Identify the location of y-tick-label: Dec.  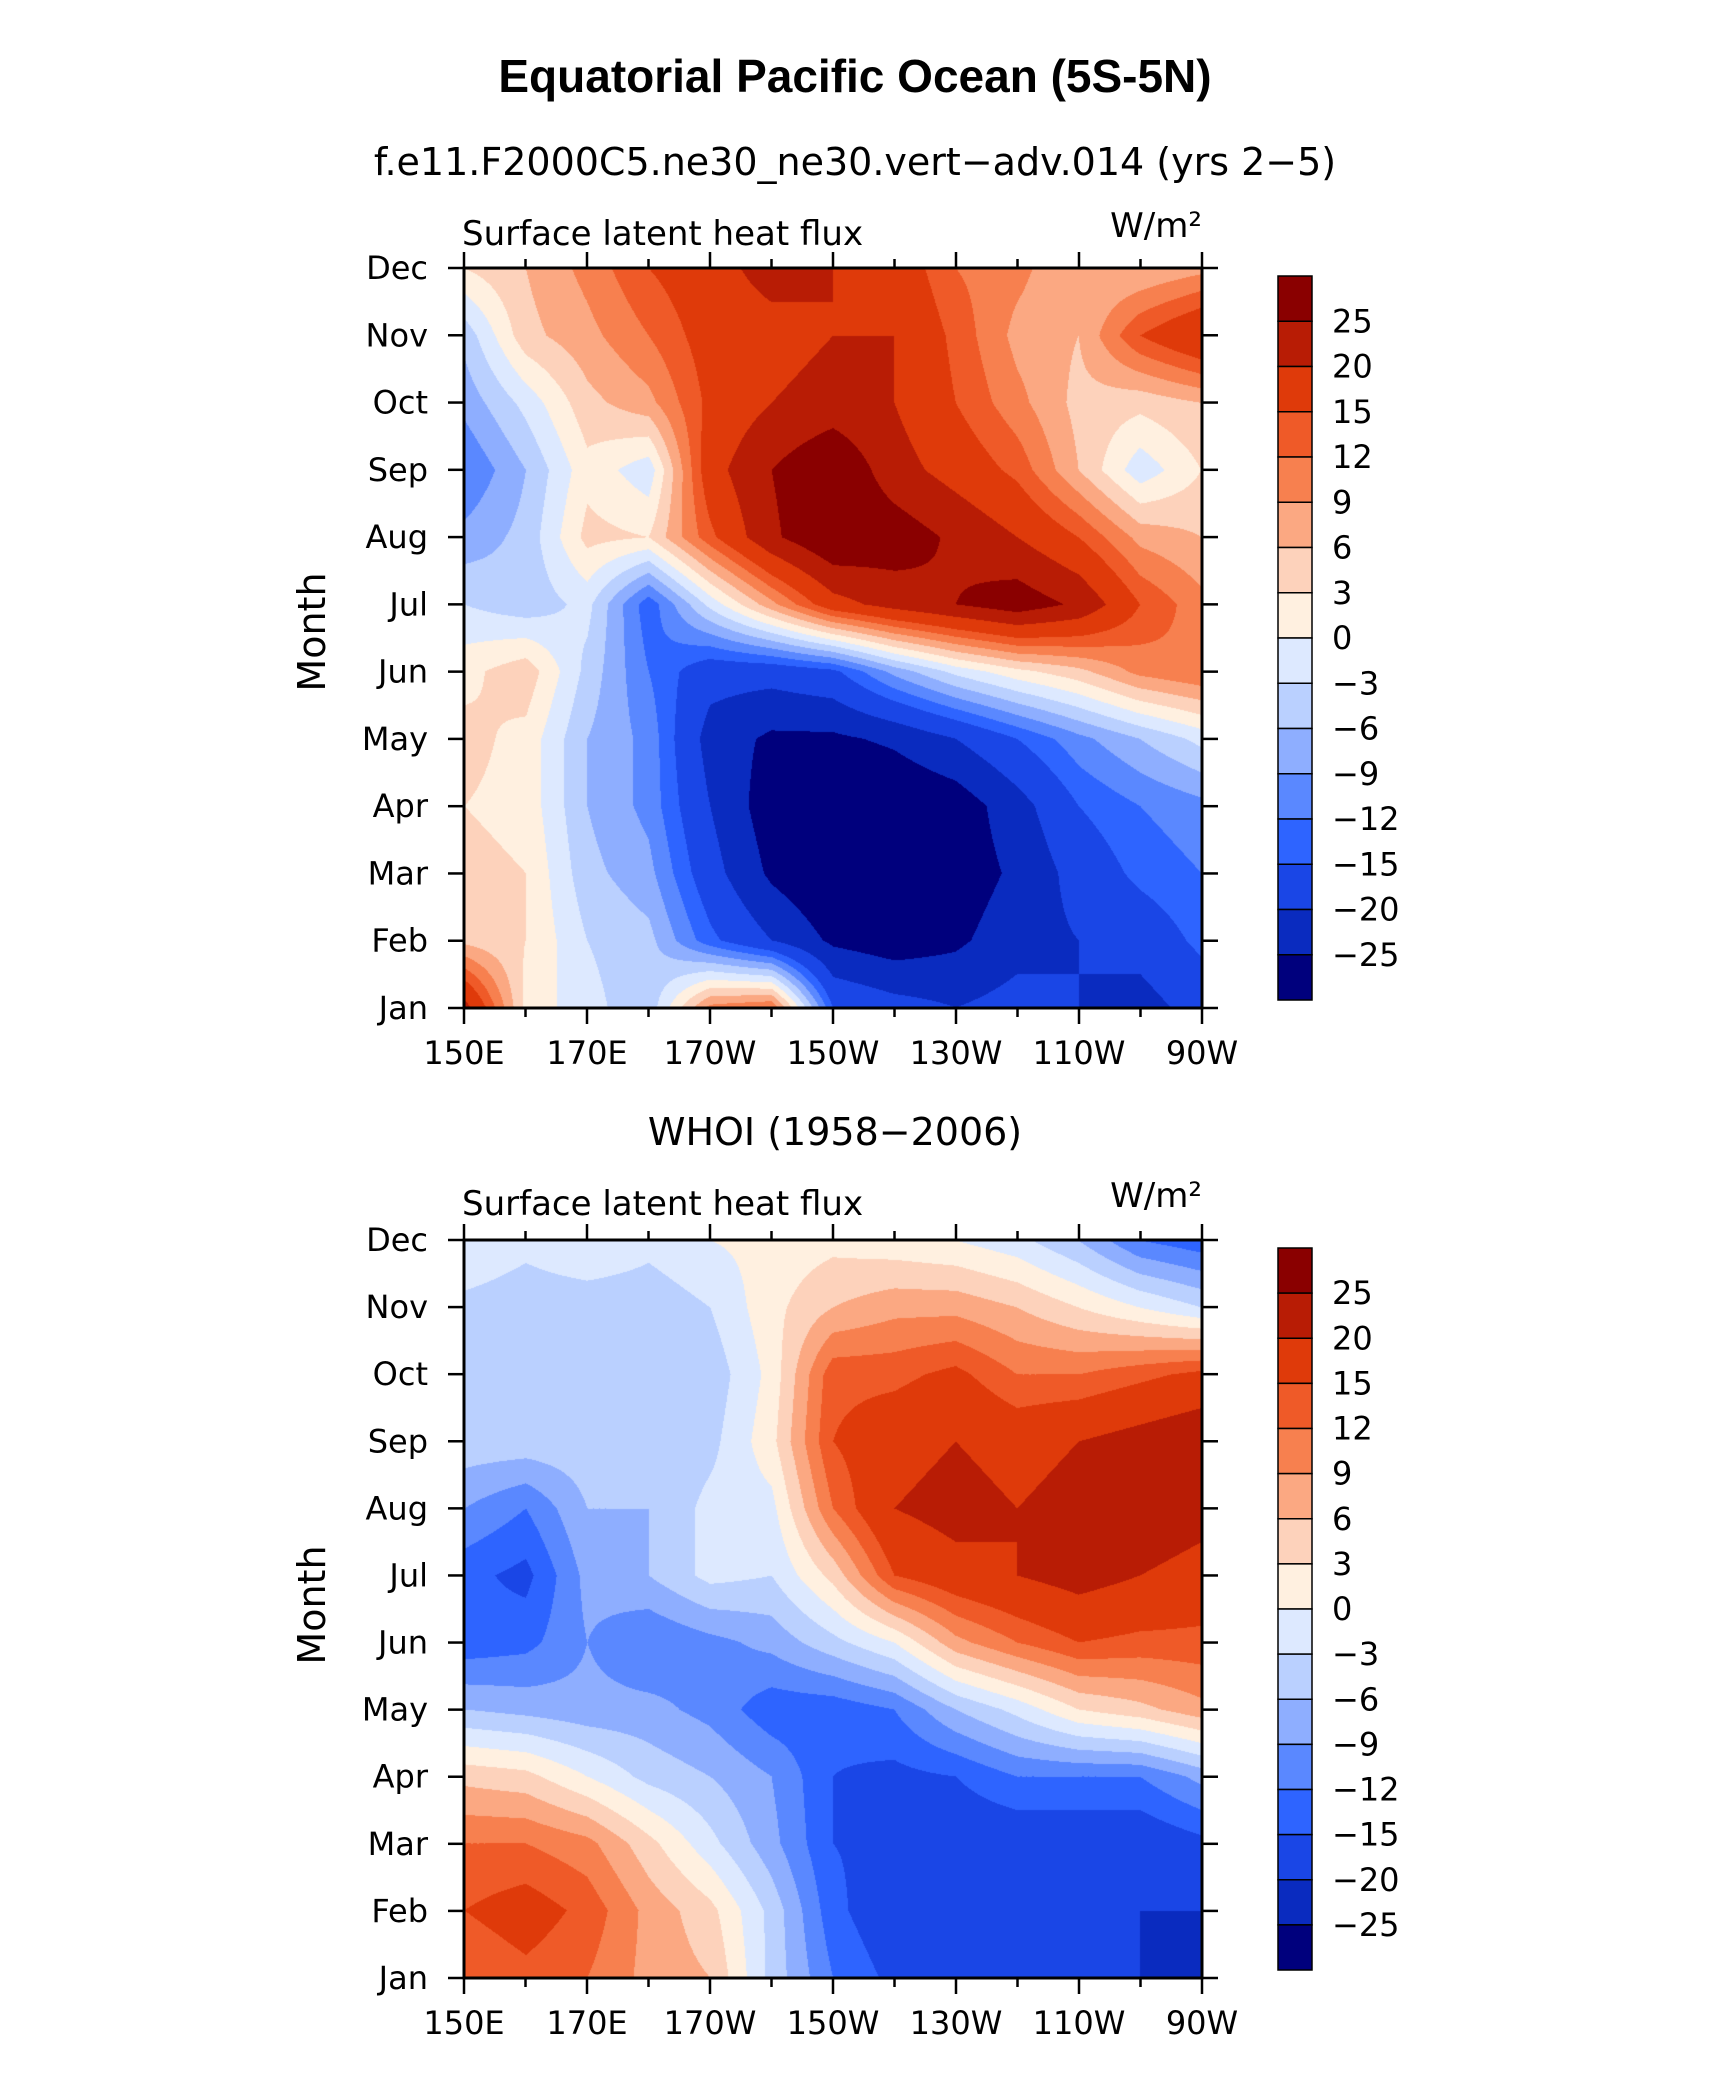
(397, 268).